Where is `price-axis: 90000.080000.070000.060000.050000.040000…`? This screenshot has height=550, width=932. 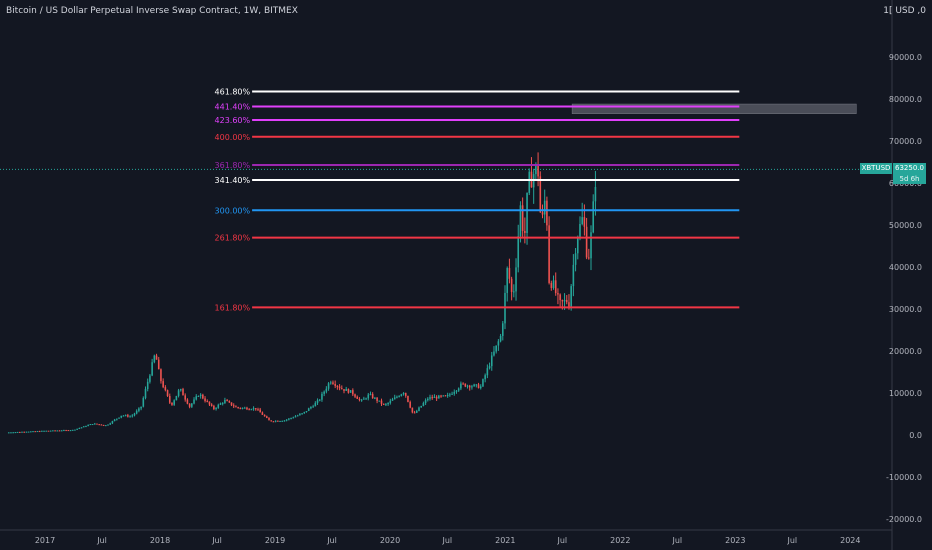
price-axis: 90000.080000.070000.060000.050000.040000… is located at coordinates (904, 288).